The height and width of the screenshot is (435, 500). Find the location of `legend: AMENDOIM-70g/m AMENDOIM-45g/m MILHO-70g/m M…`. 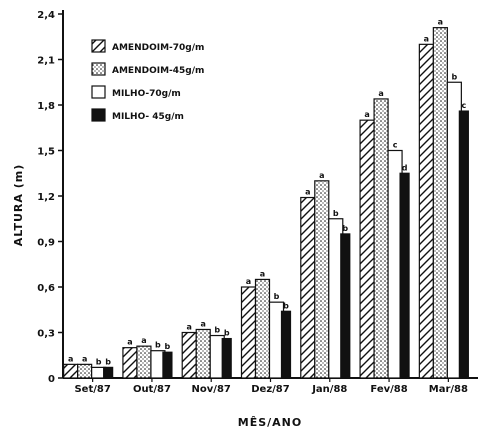

legend: AMENDOIM-70g/m AMENDOIM-45g/m MILHO-70g/m M… is located at coordinates (147, 80).